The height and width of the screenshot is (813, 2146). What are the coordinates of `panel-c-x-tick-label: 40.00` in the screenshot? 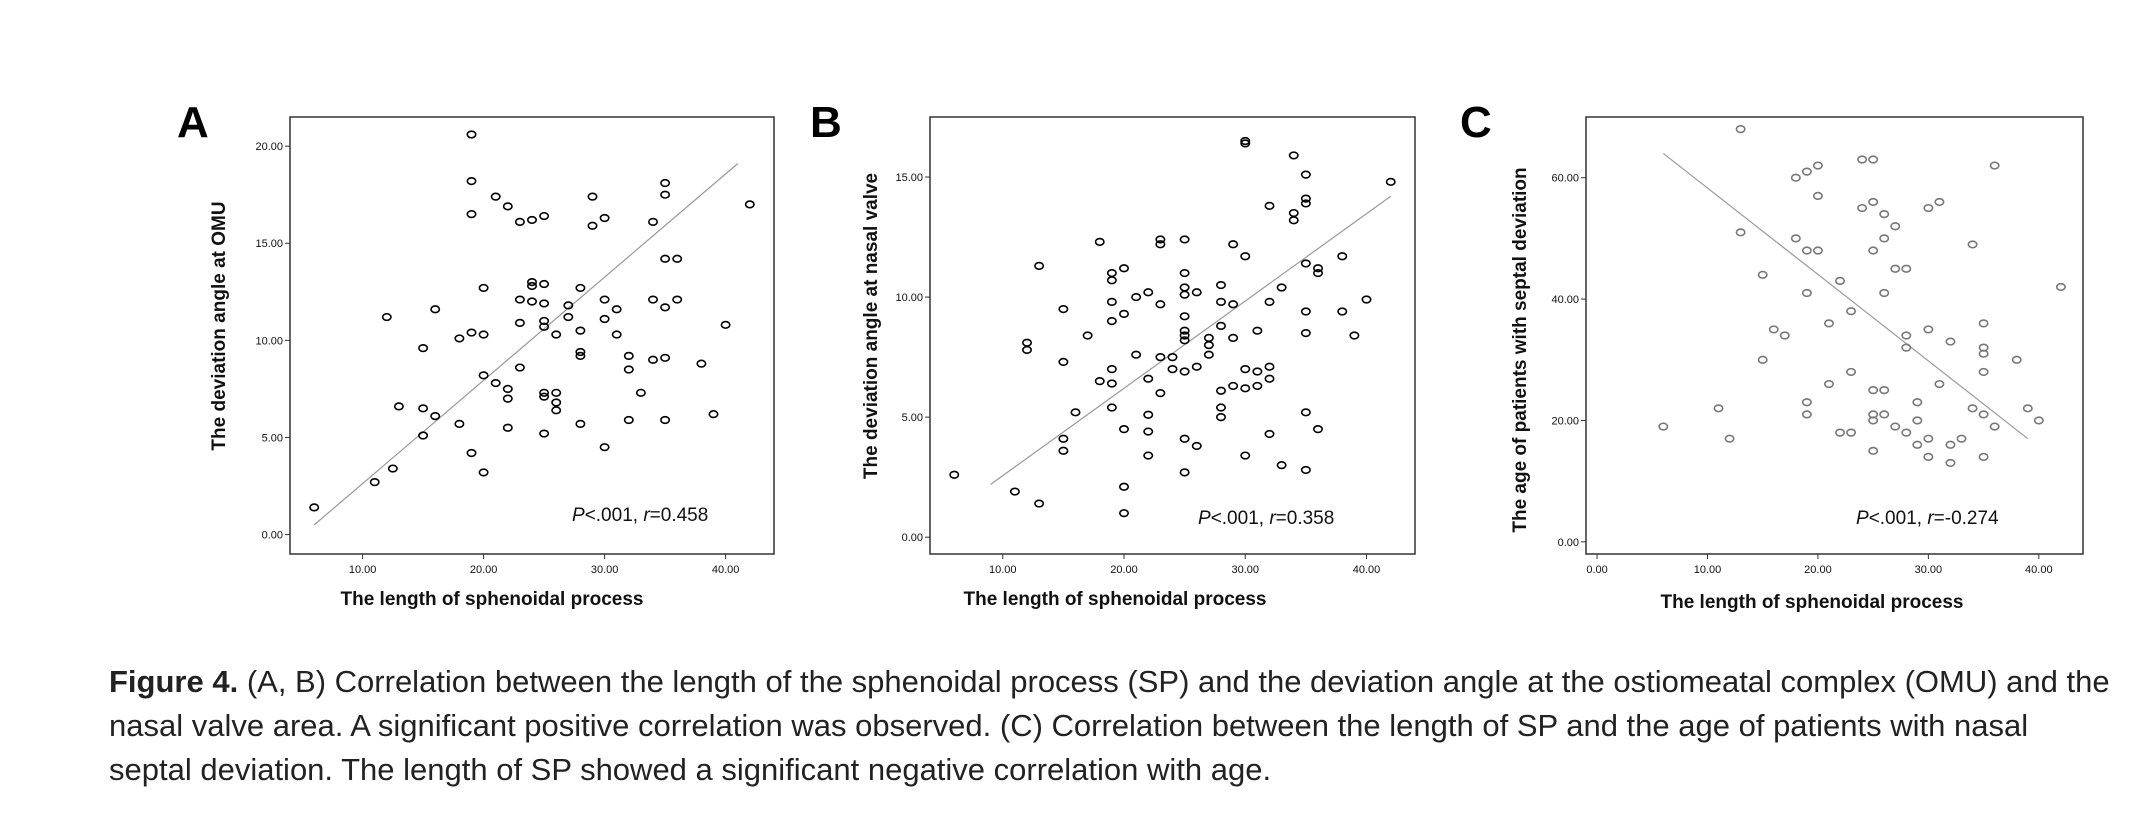 It's located at (2039, 570).